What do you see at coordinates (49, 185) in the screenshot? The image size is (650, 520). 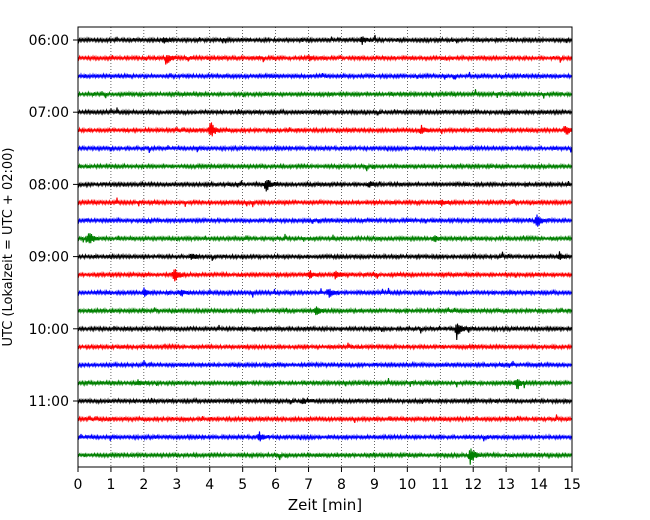 I see `y-tick-label: 08:00` at bounding box center [49, 185].